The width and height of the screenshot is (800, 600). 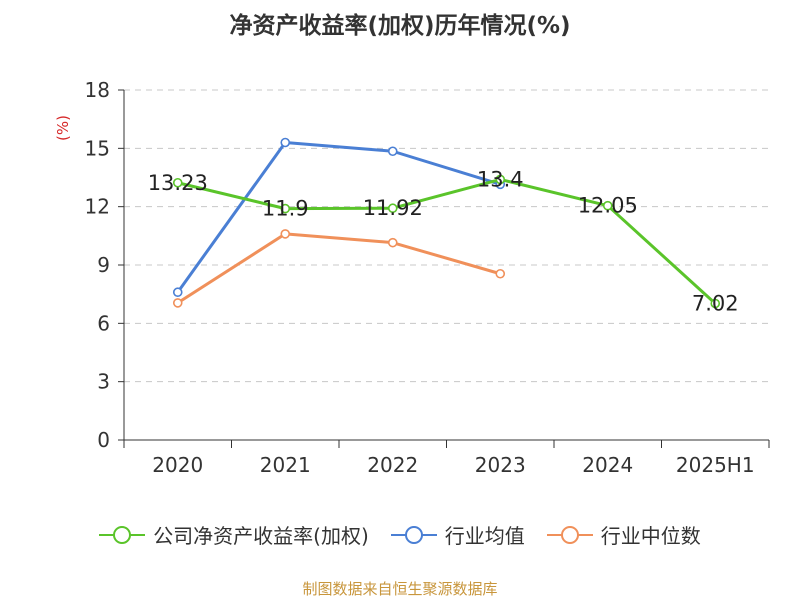 I want to click on legend-marker-company-roe, so click(x=122, y=534).